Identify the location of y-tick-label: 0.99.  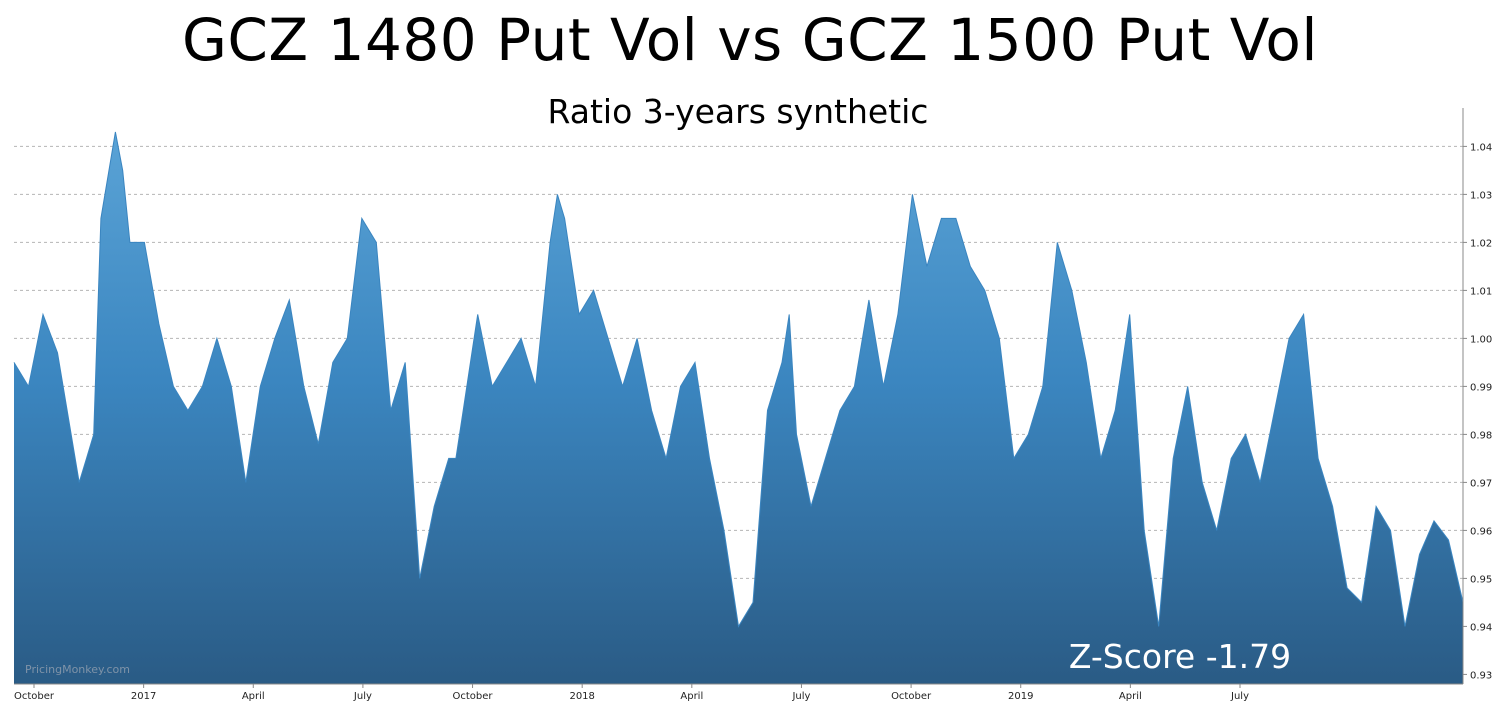
(1481, 387).